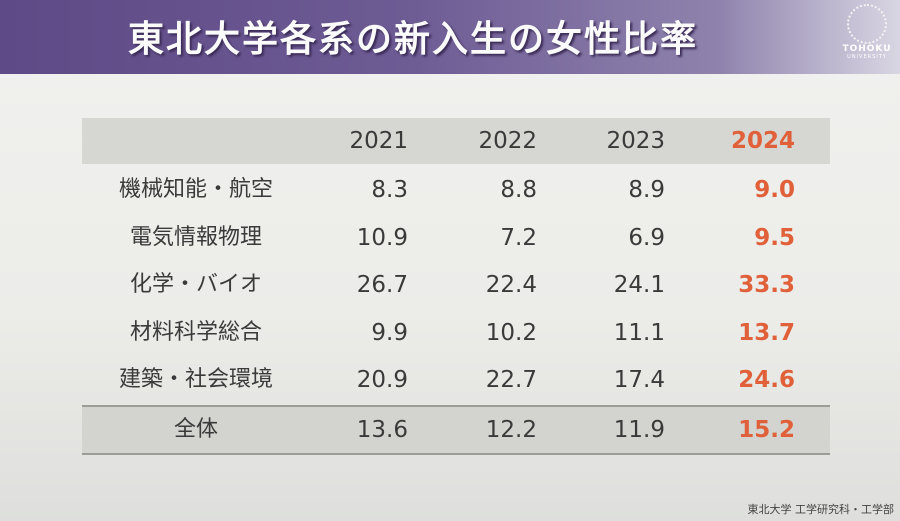  Describe the element at coordinates (195, 237) in the screenshot. I see `row-label: 電気情報物理` at that location.